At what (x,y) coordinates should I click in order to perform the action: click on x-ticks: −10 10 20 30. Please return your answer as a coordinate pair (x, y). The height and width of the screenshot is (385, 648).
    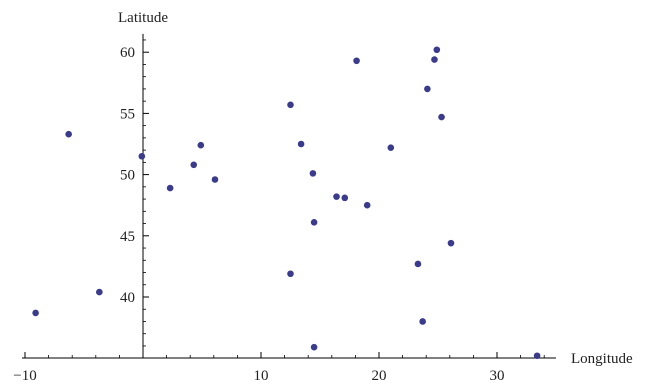
    Looking at the image, I should click on (279, 368).